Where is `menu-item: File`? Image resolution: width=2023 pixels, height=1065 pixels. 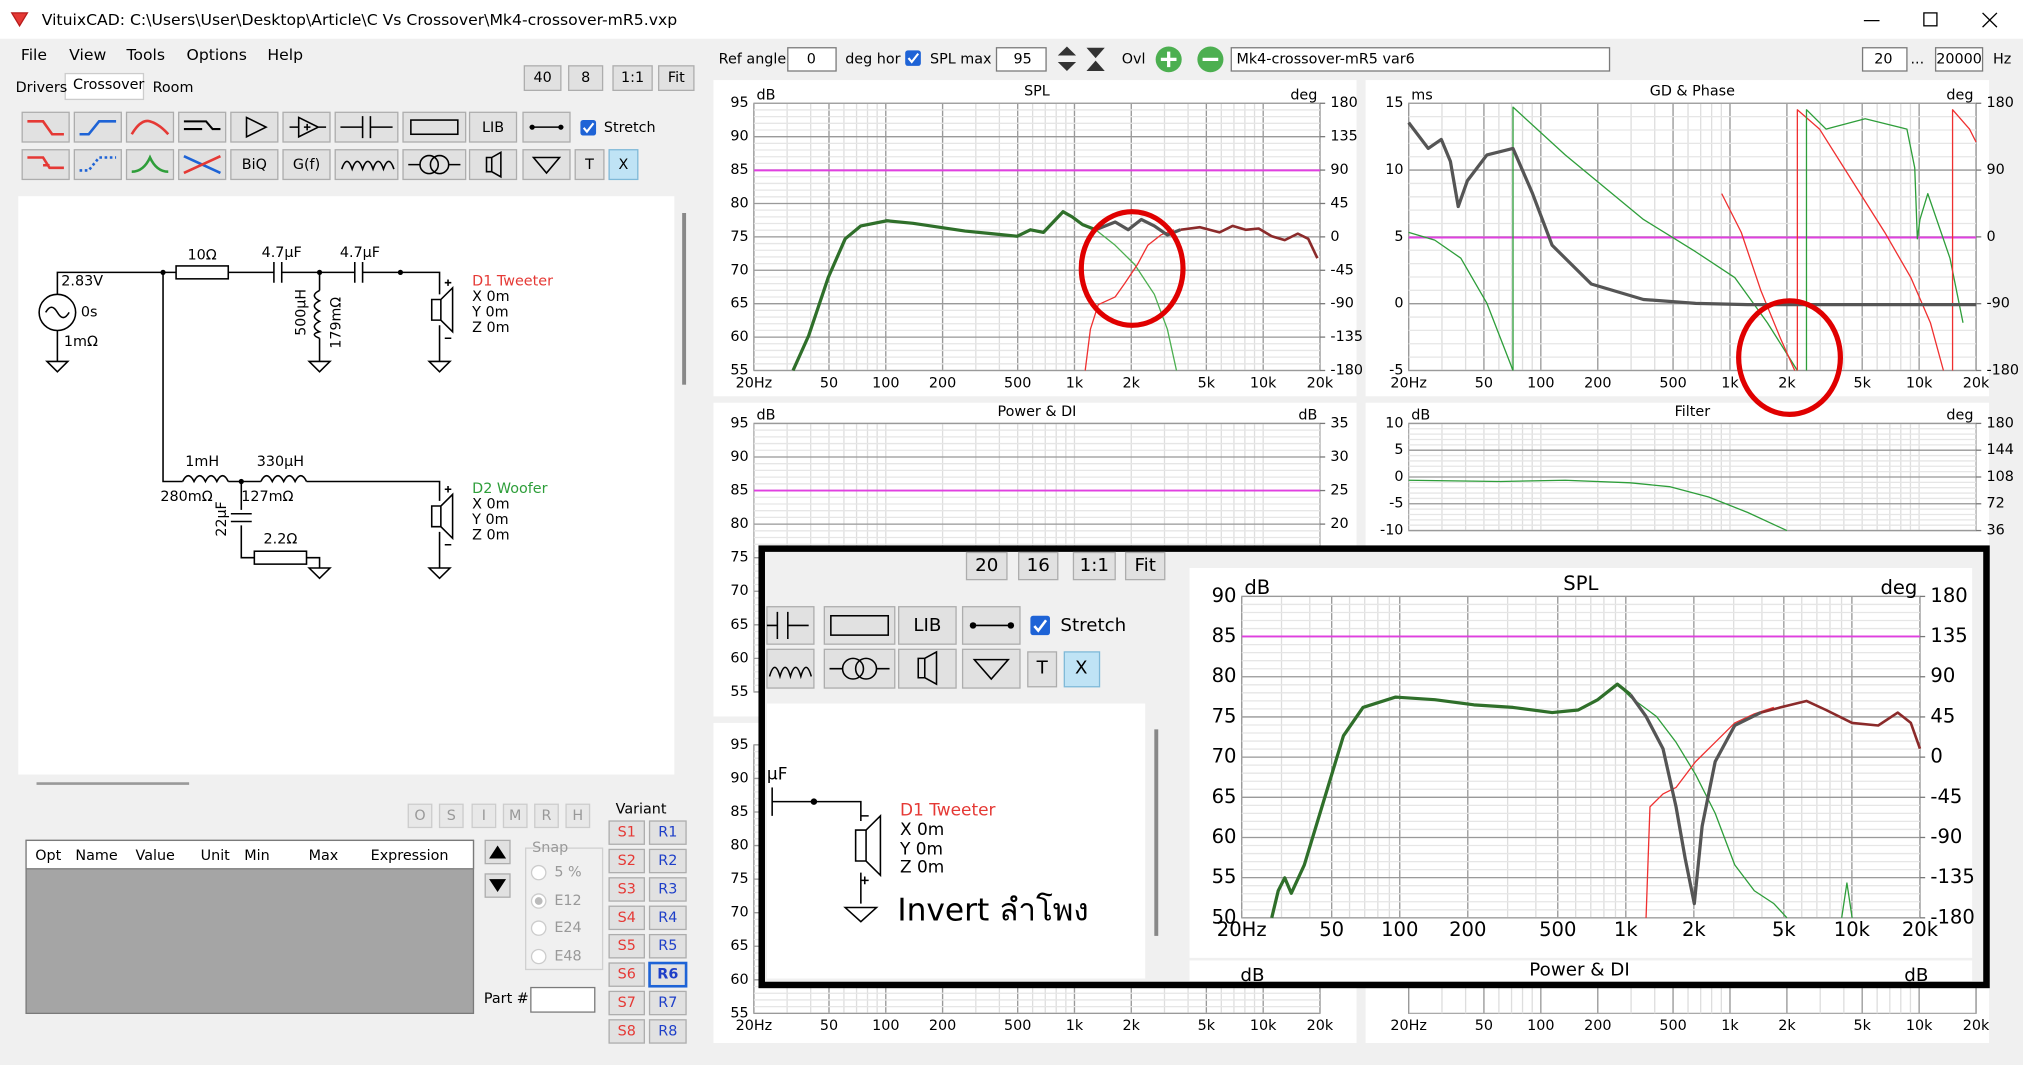
menu-item: File is located at coordinates (34, 55).